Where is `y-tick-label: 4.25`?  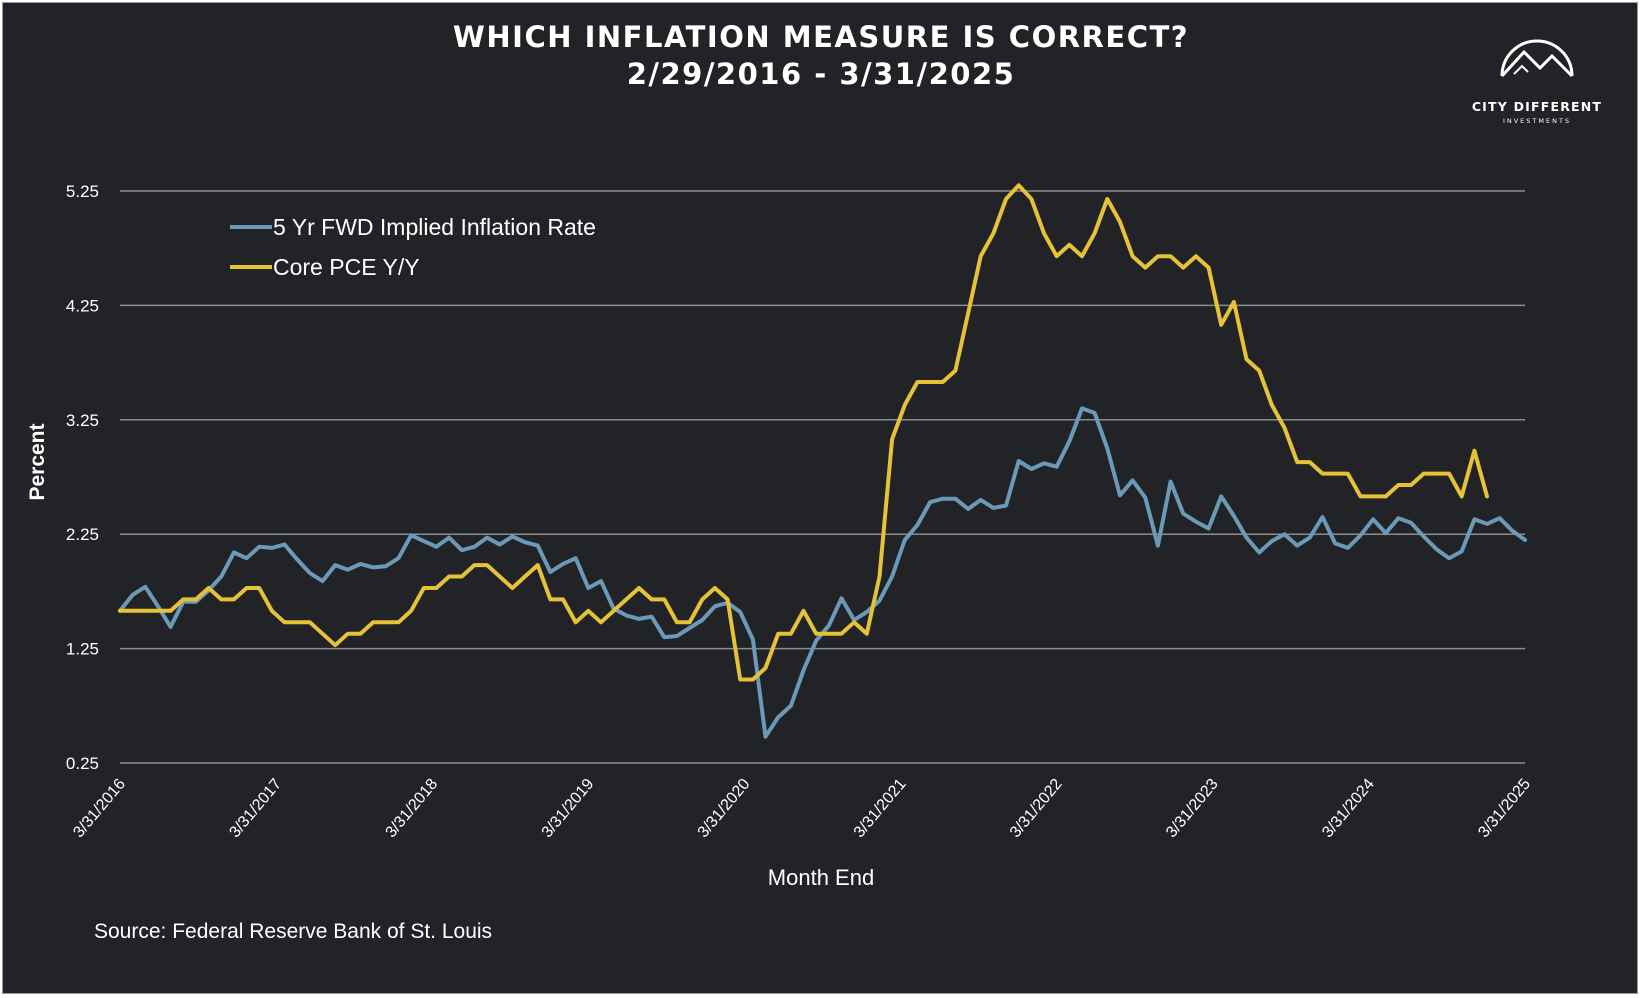
y-tick-label: 4.25 is located at coordinates (82, 305).